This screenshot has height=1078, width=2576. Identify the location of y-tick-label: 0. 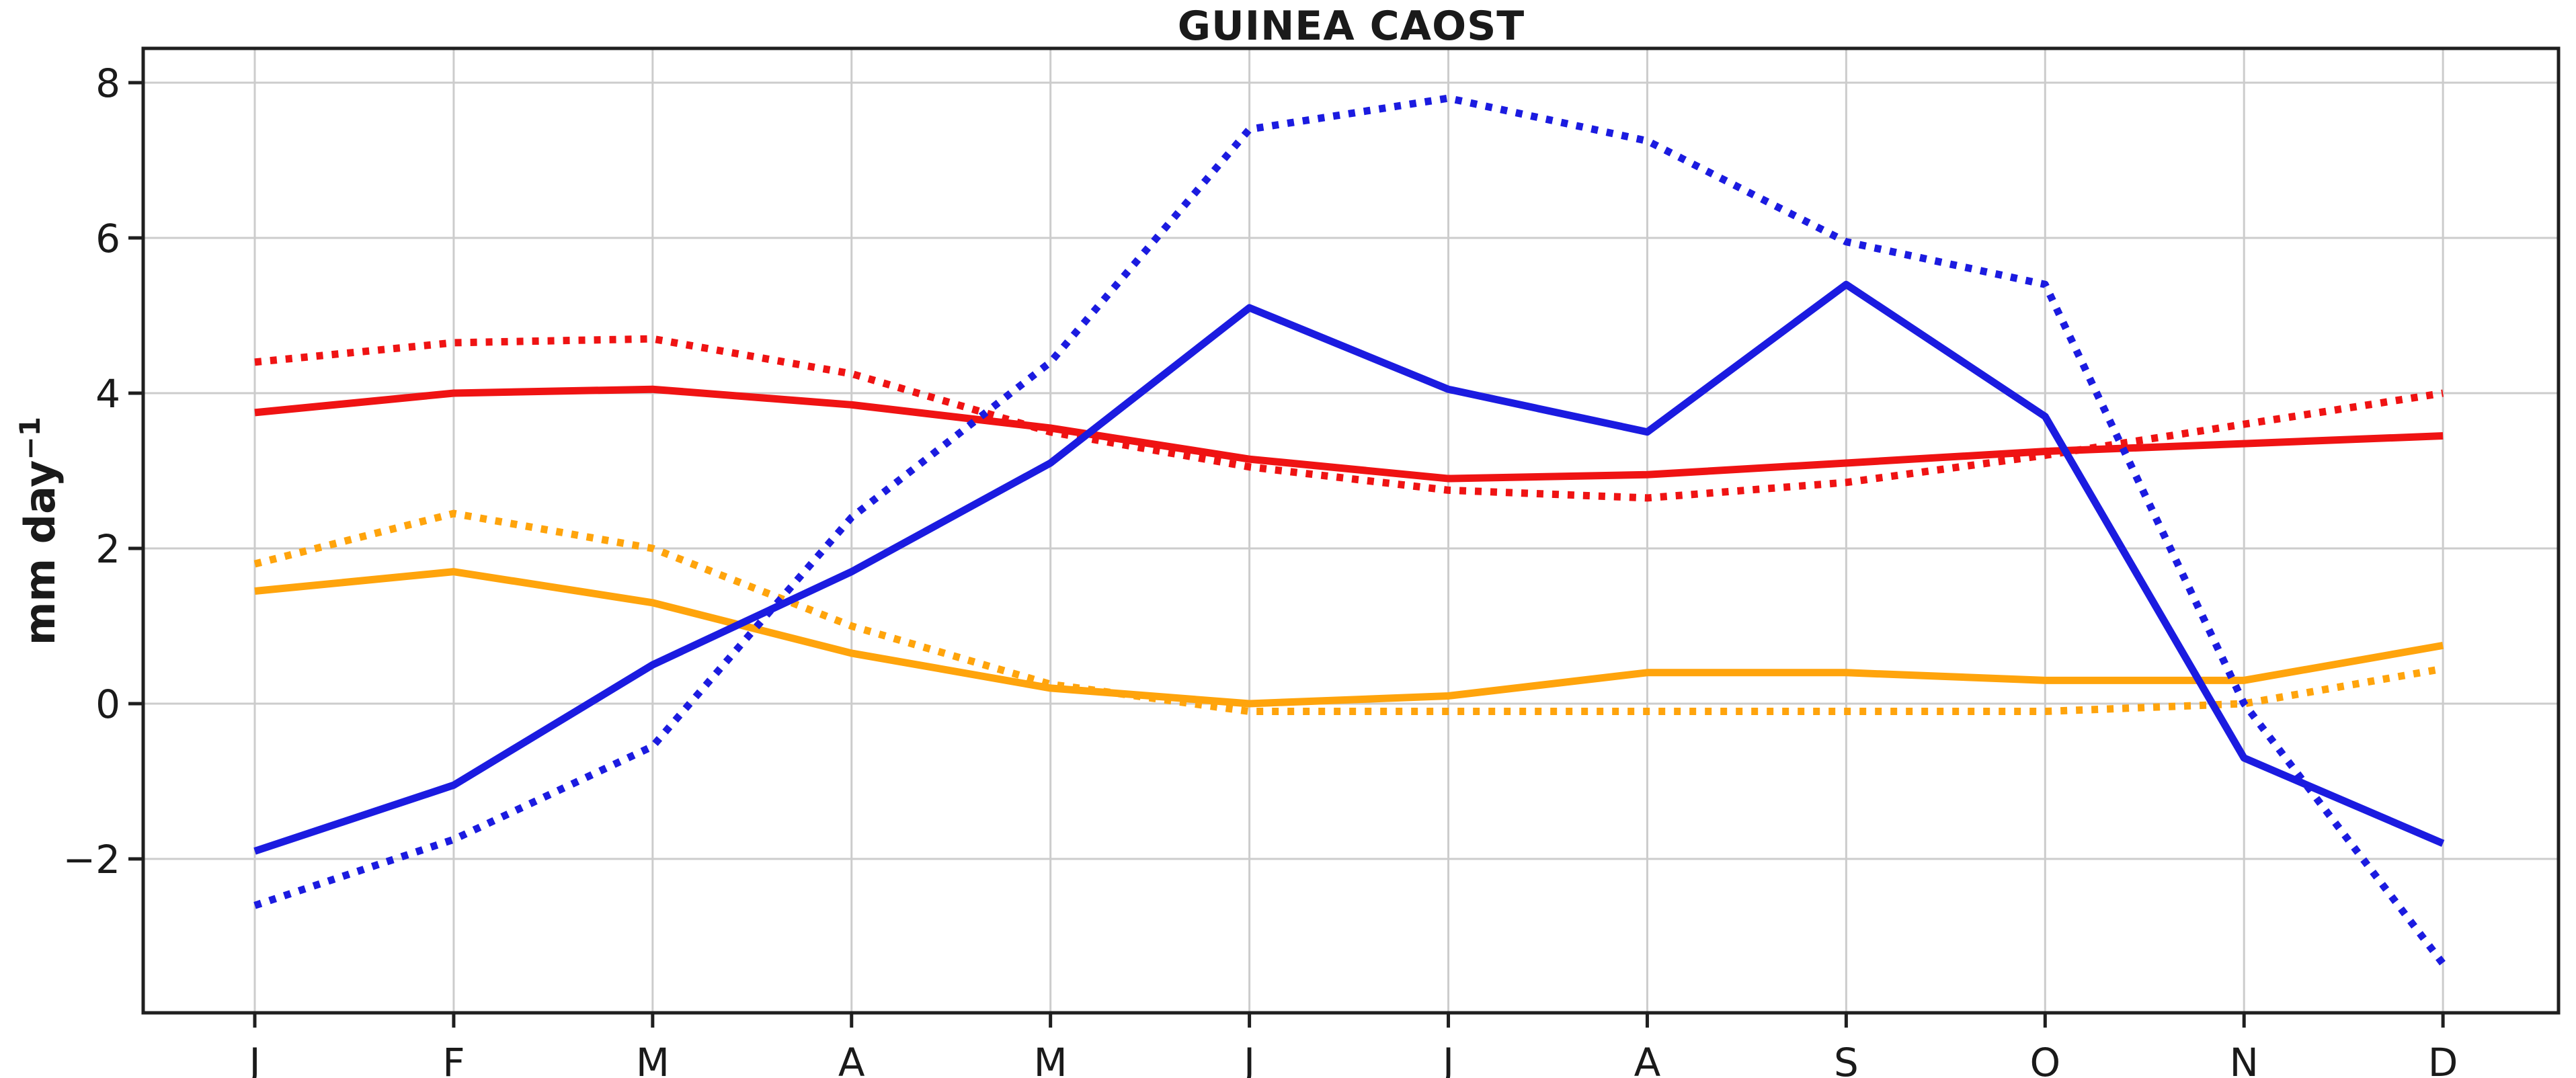
(107, 704).